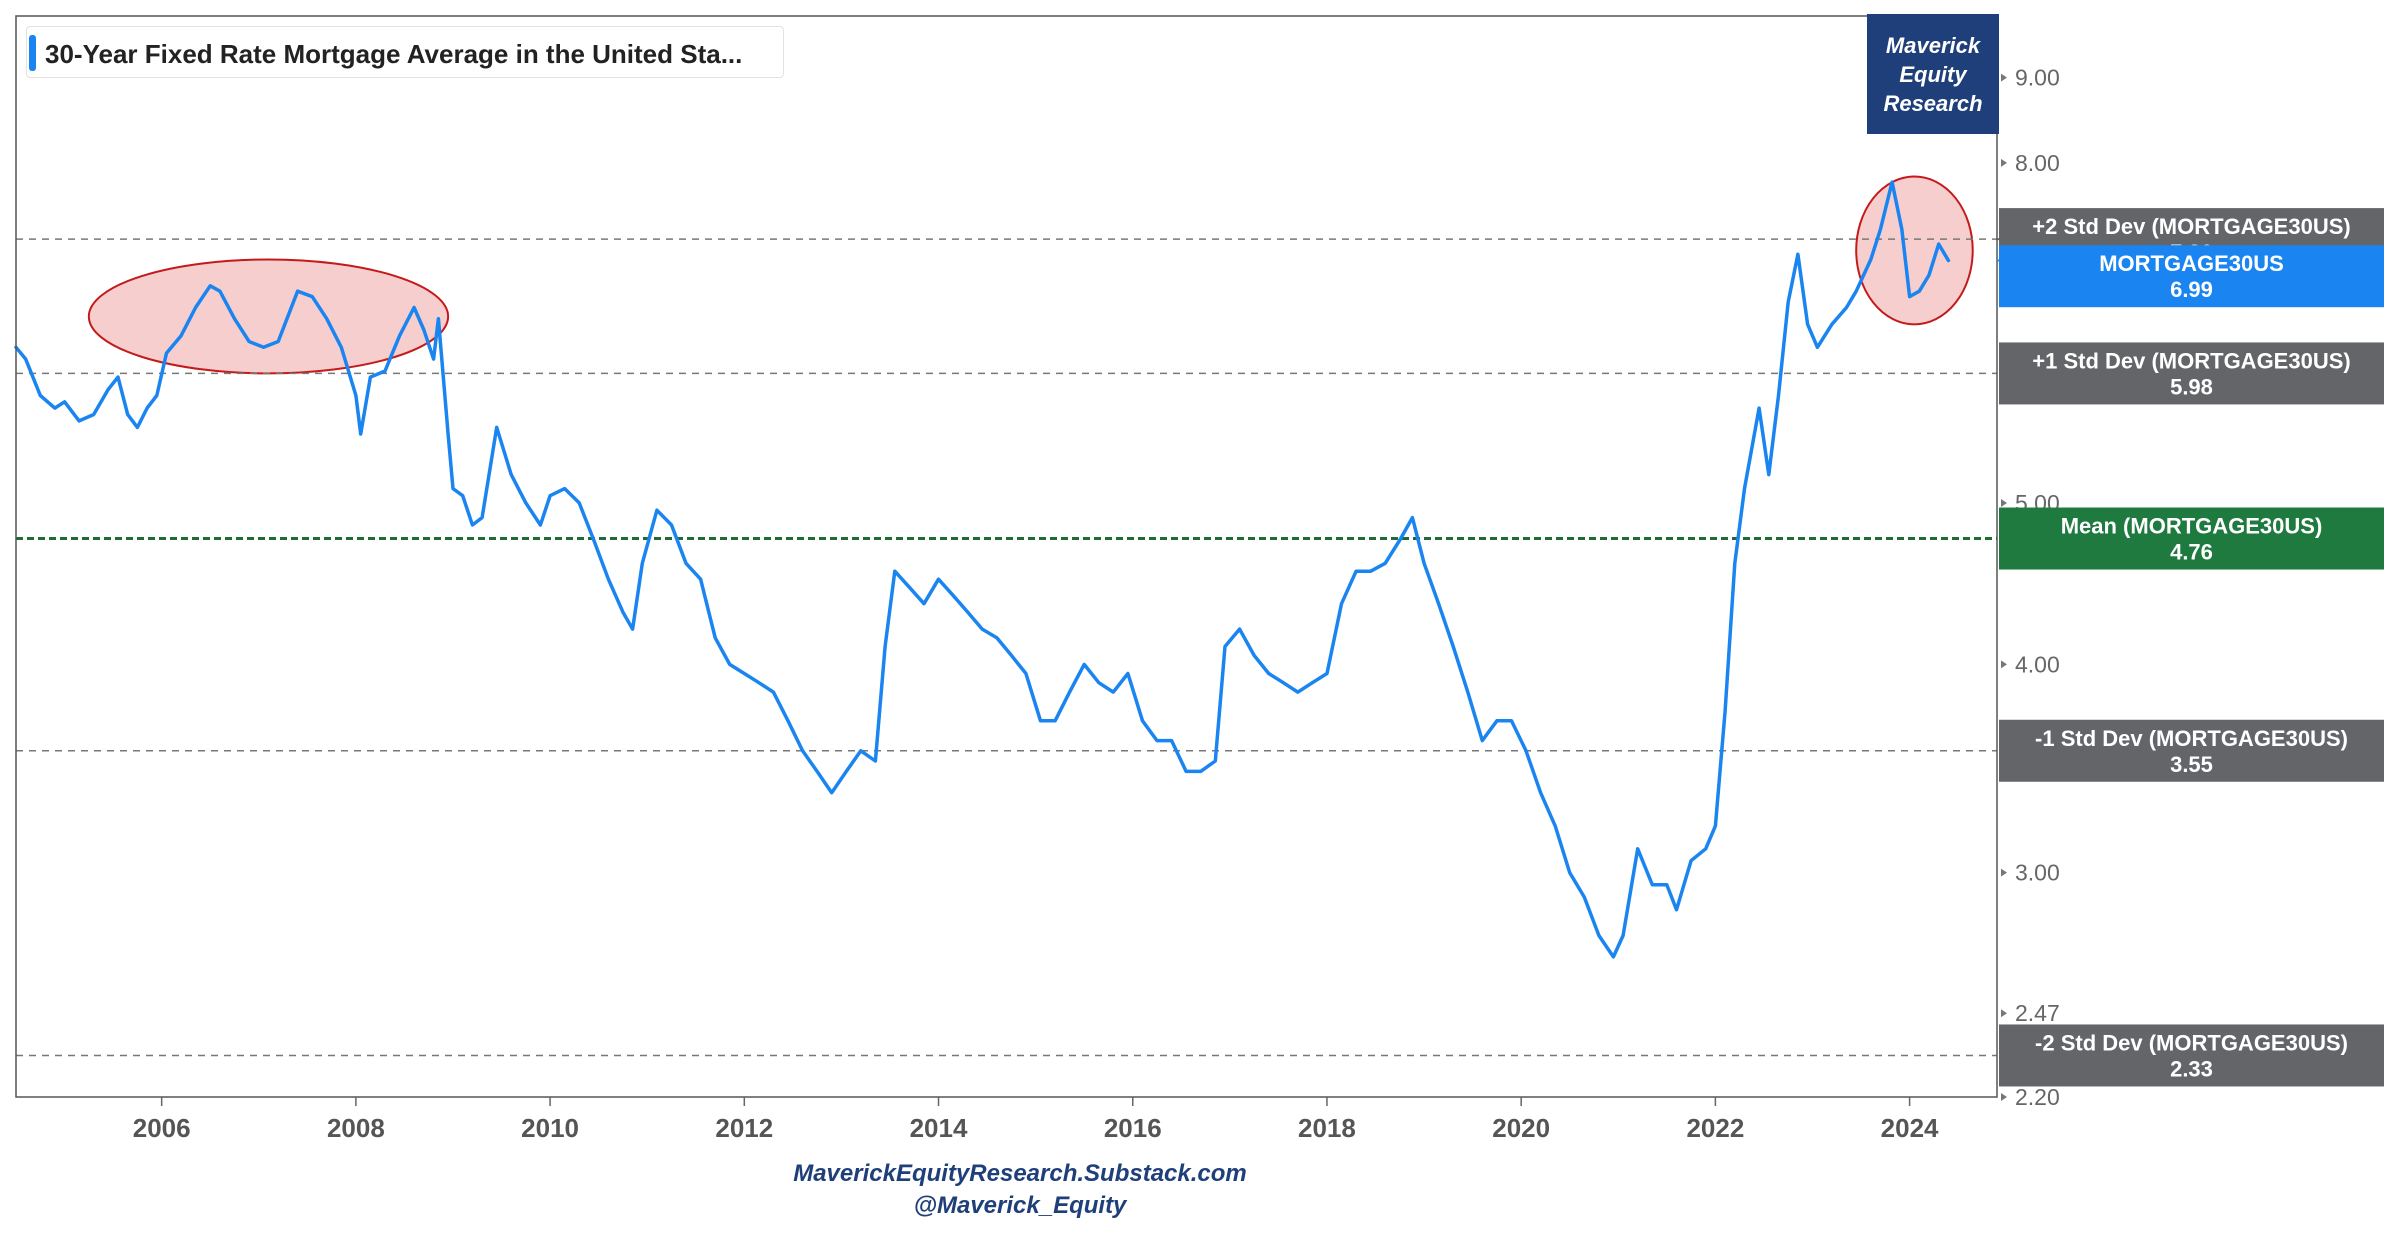 This screenshot has width=2400, height=1245. What do you see at coordinates (2004, 502) in the screenshot?
I see `y-tick-mark-5.00` at bounding box center [2004, 502].